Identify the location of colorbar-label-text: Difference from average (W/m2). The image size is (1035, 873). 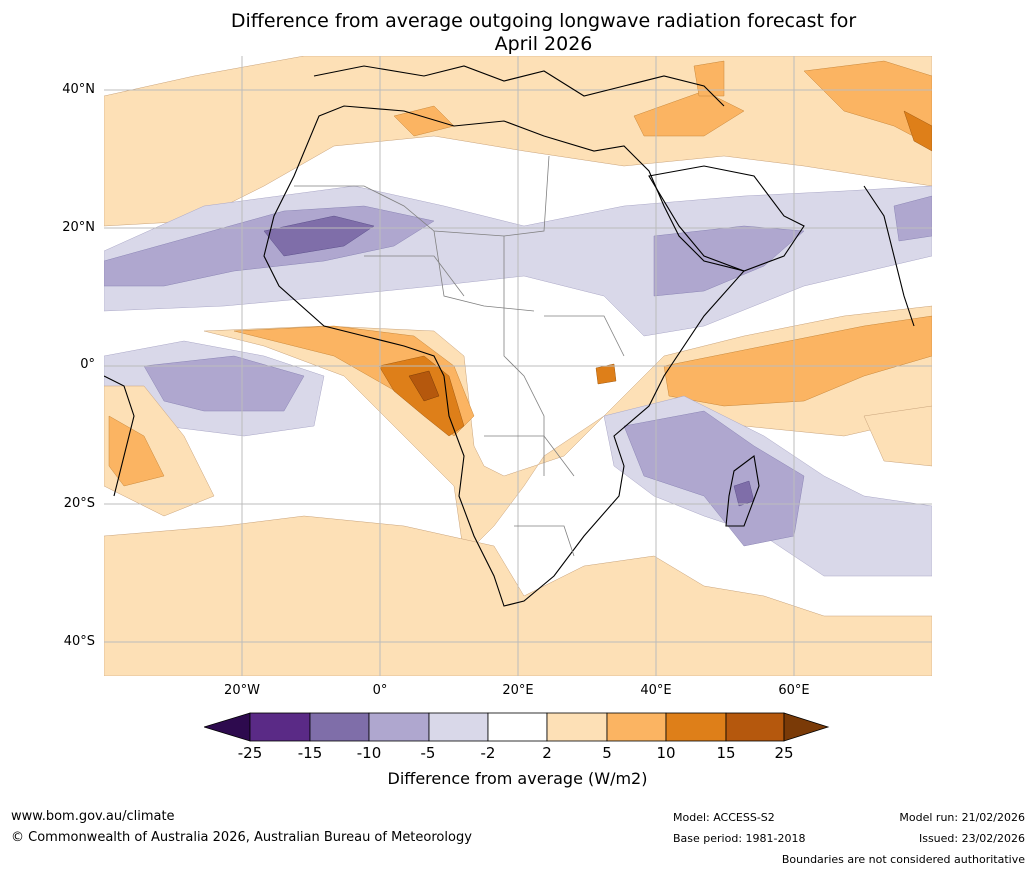
(517, 778).